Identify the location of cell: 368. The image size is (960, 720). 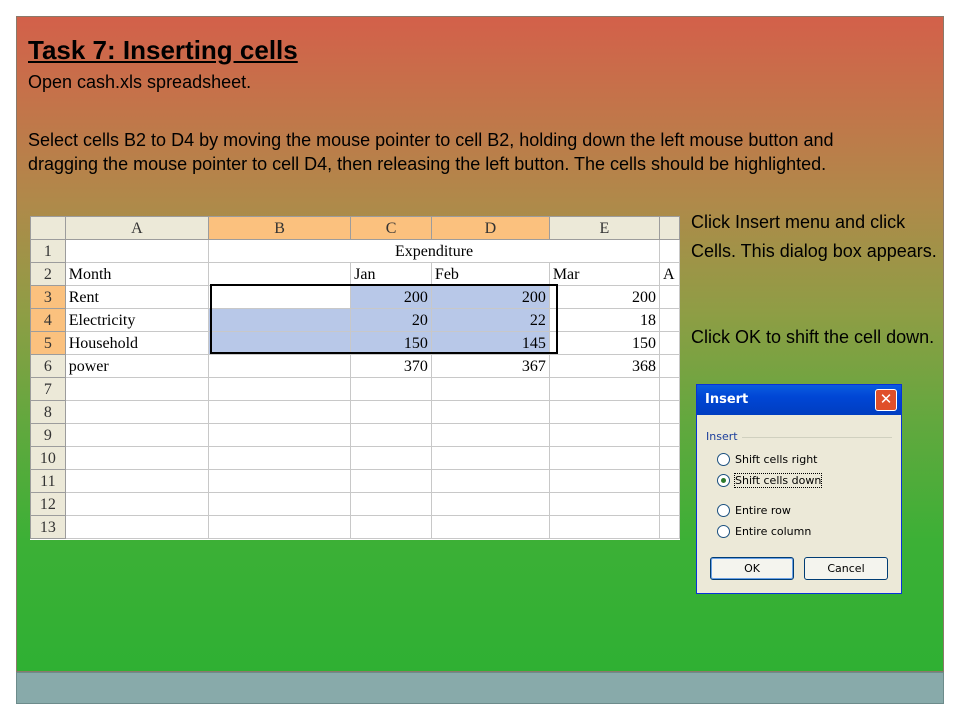
(604, 366).